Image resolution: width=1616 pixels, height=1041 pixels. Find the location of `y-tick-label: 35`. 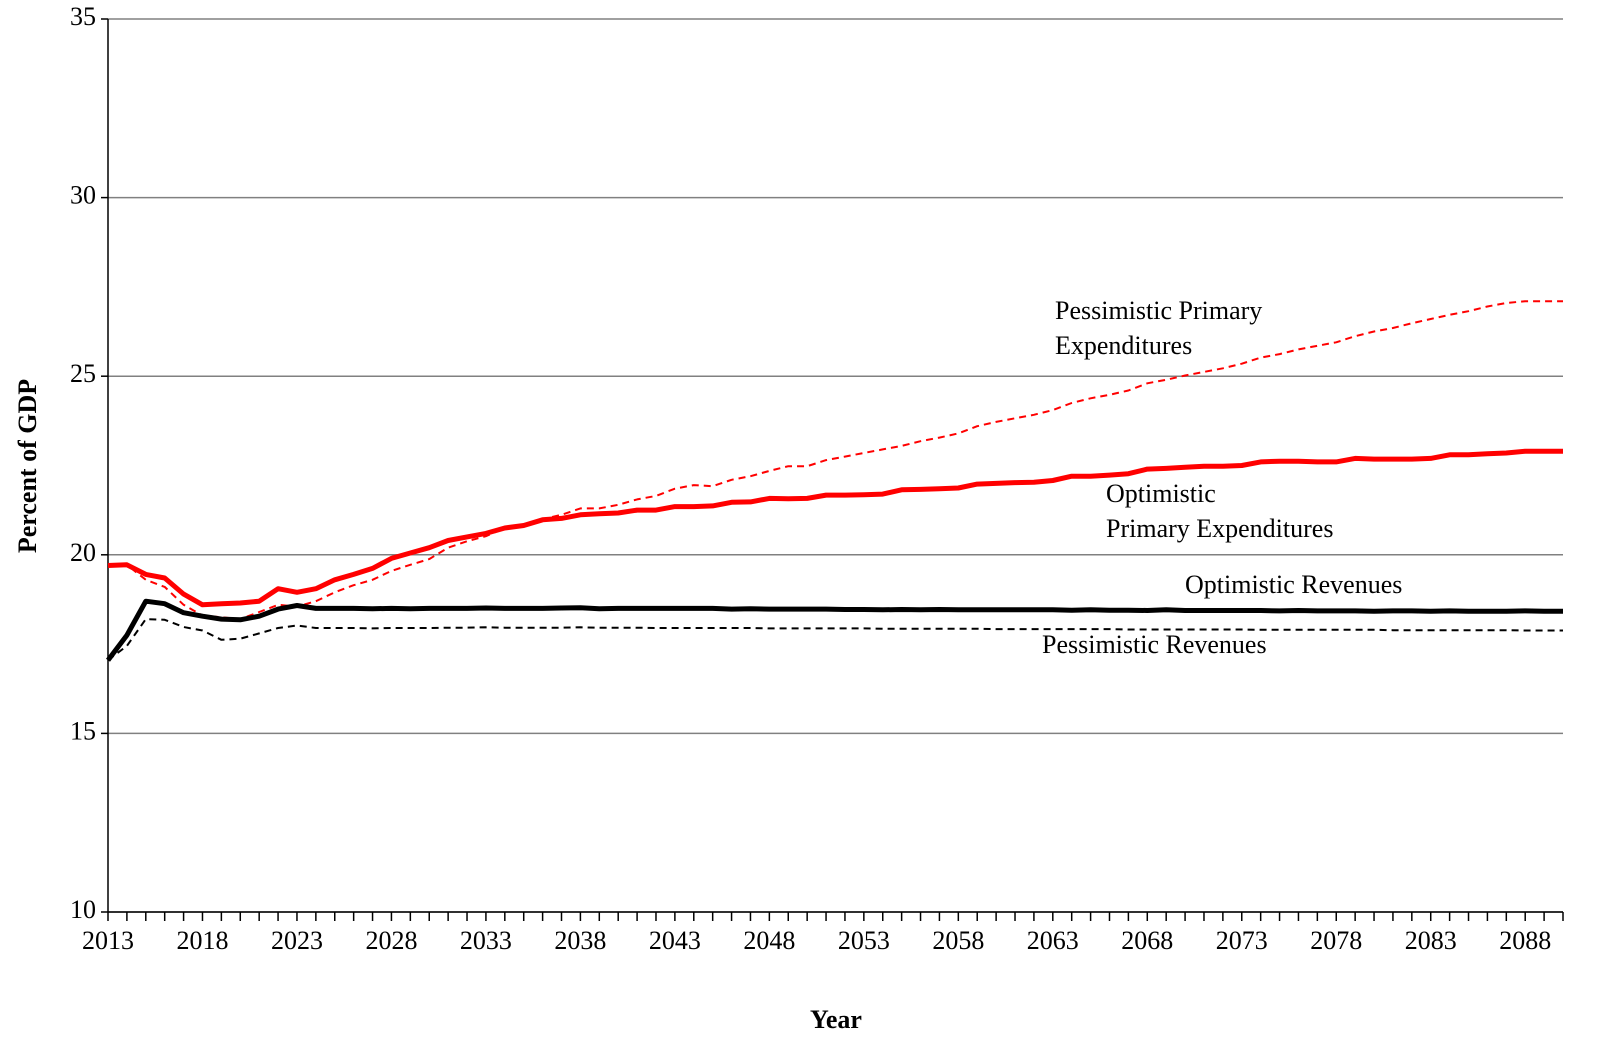

y-tick-label: 35 is located at coordinates (83, 16).